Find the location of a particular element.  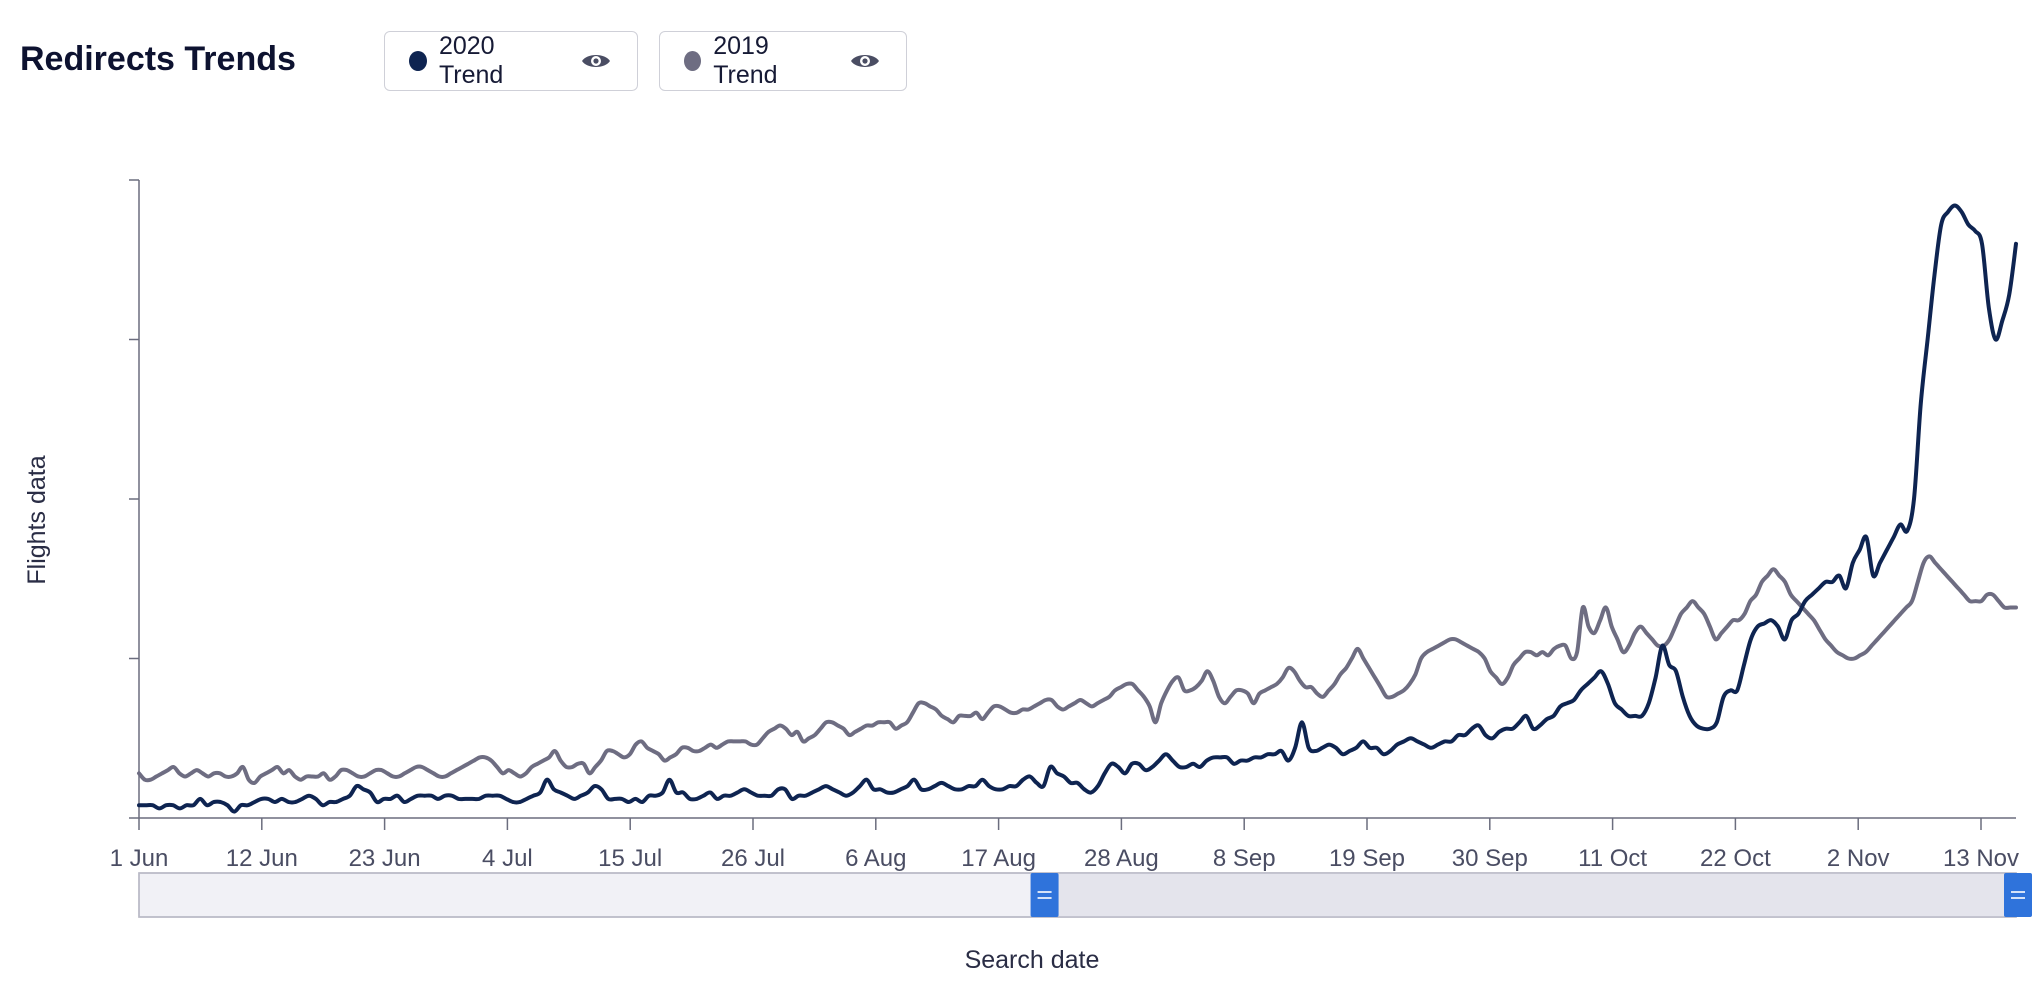

x-tick-label: 23 Jun is located at coordinates (385, 858).